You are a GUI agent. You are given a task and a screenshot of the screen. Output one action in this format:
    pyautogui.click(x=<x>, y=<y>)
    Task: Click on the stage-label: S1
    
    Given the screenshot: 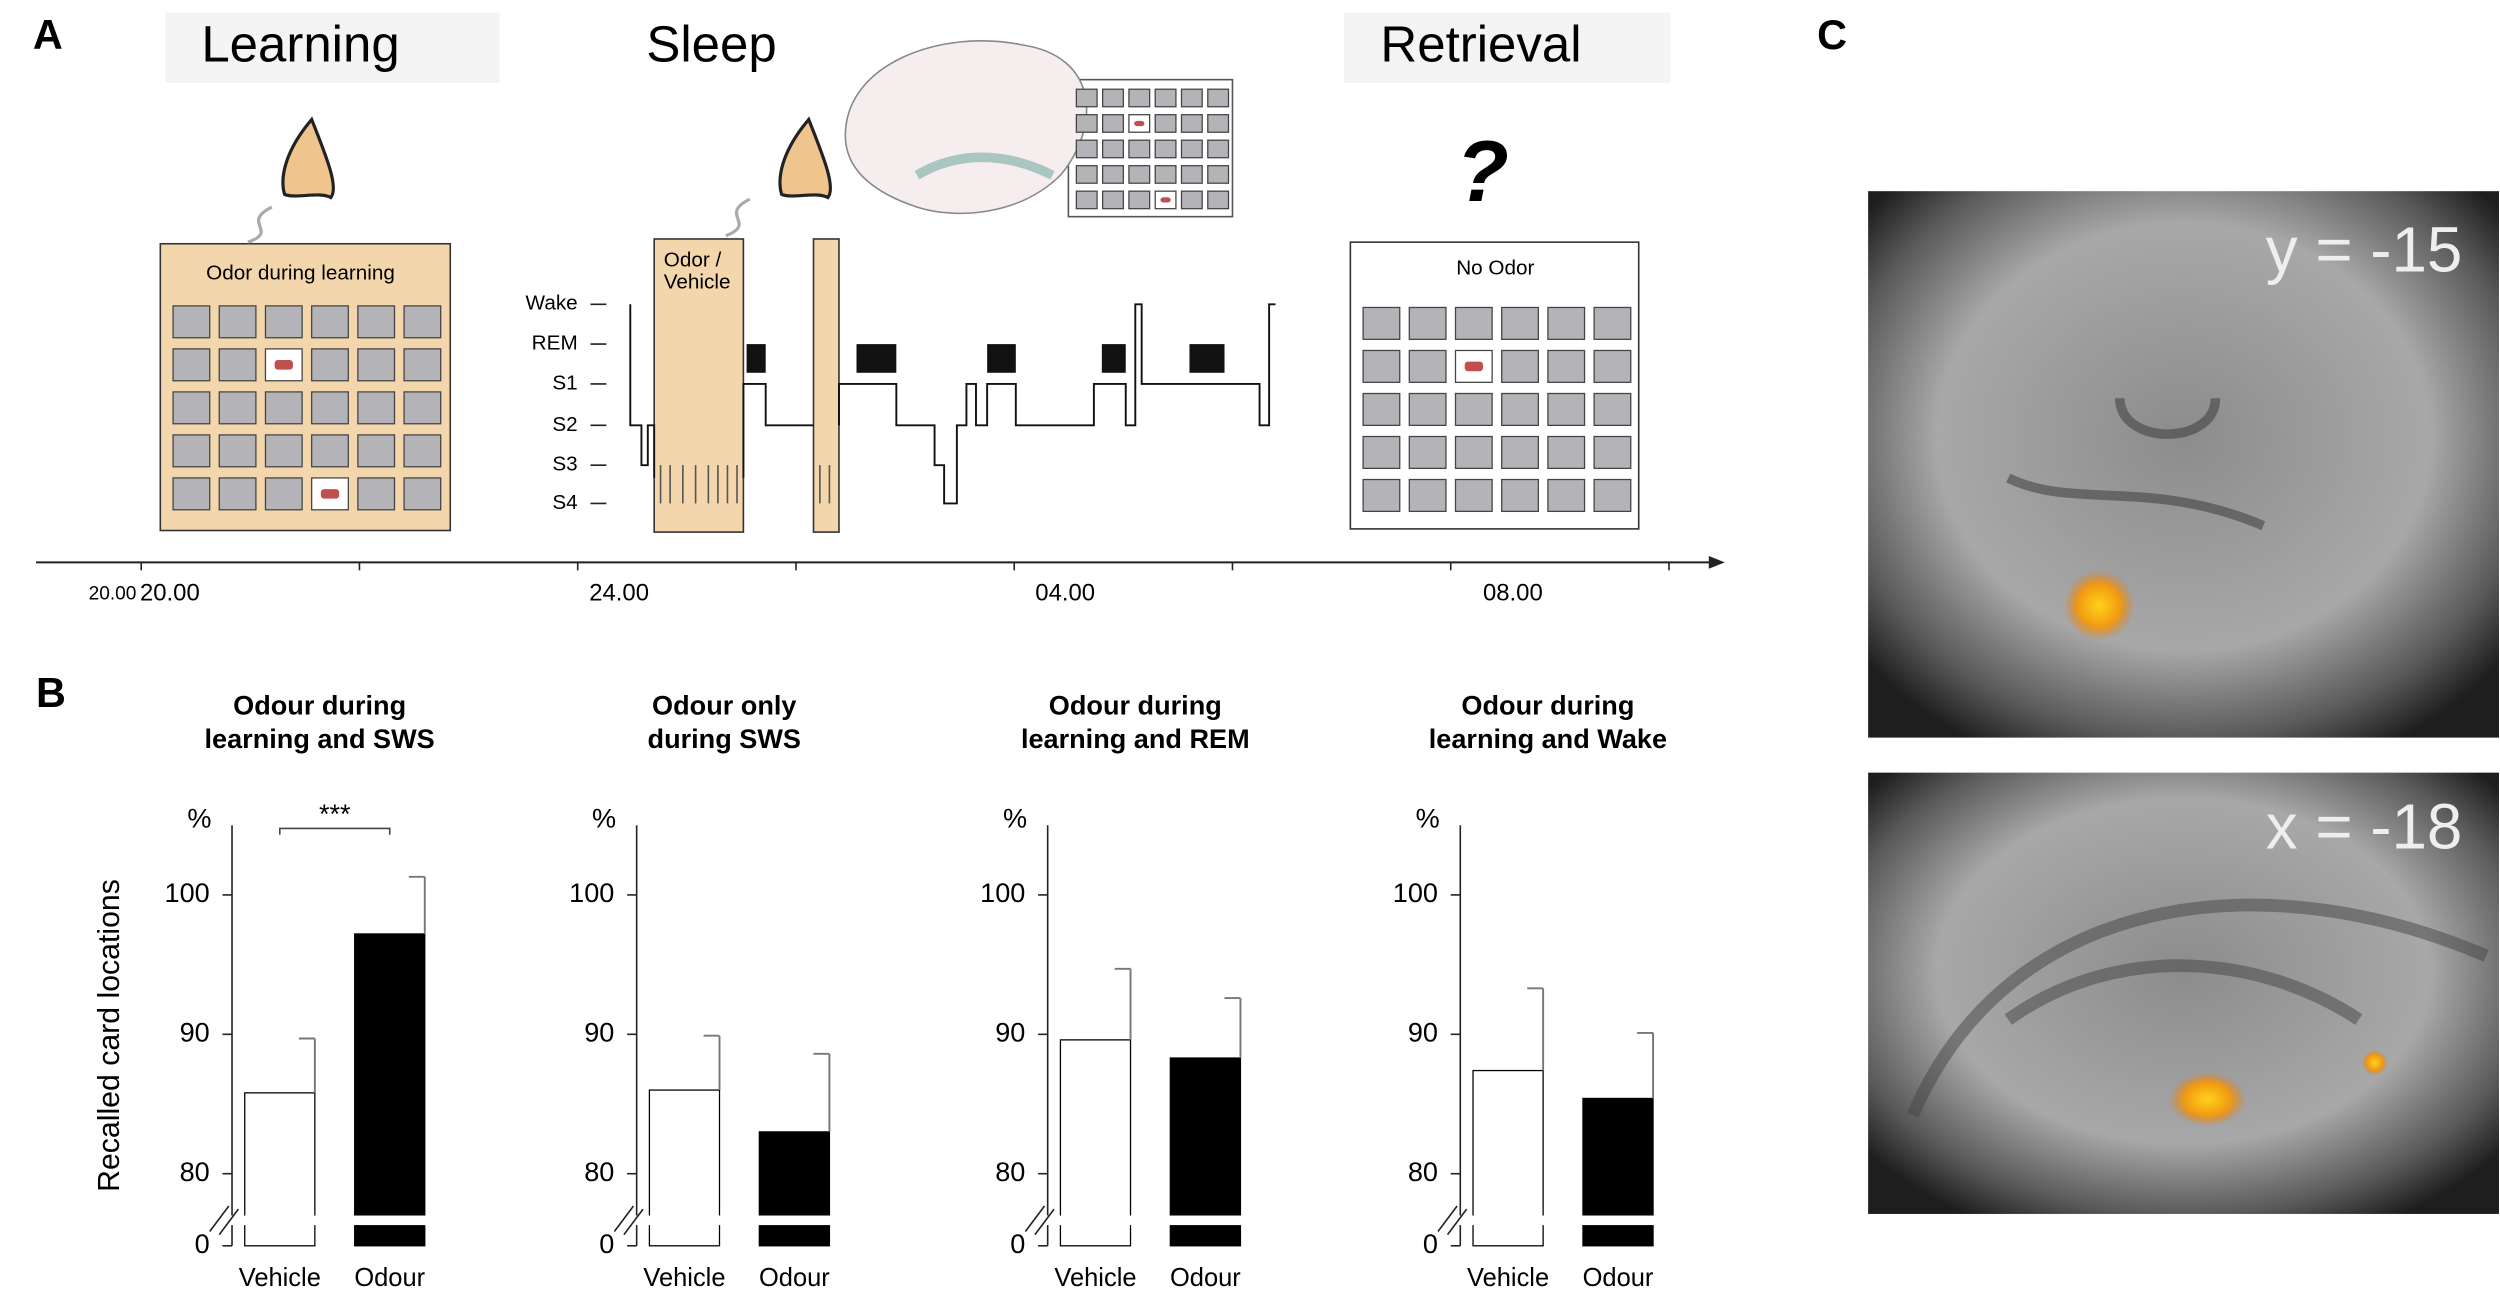 What is the action you would take?
    pyautogui.click(x=564, y=382)
    